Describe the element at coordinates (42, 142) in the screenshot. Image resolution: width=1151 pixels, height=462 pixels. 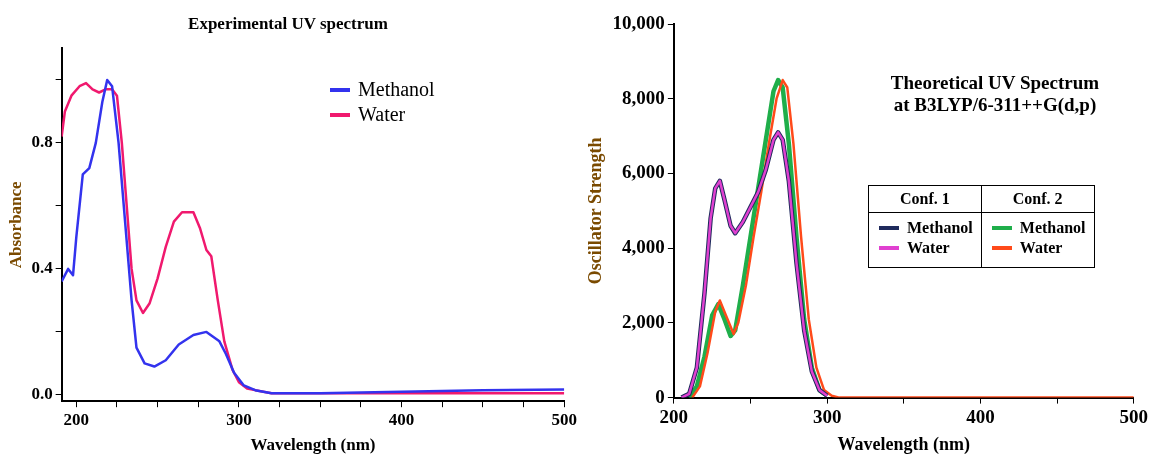
I see `y-tick-label: 0.8` at that location.